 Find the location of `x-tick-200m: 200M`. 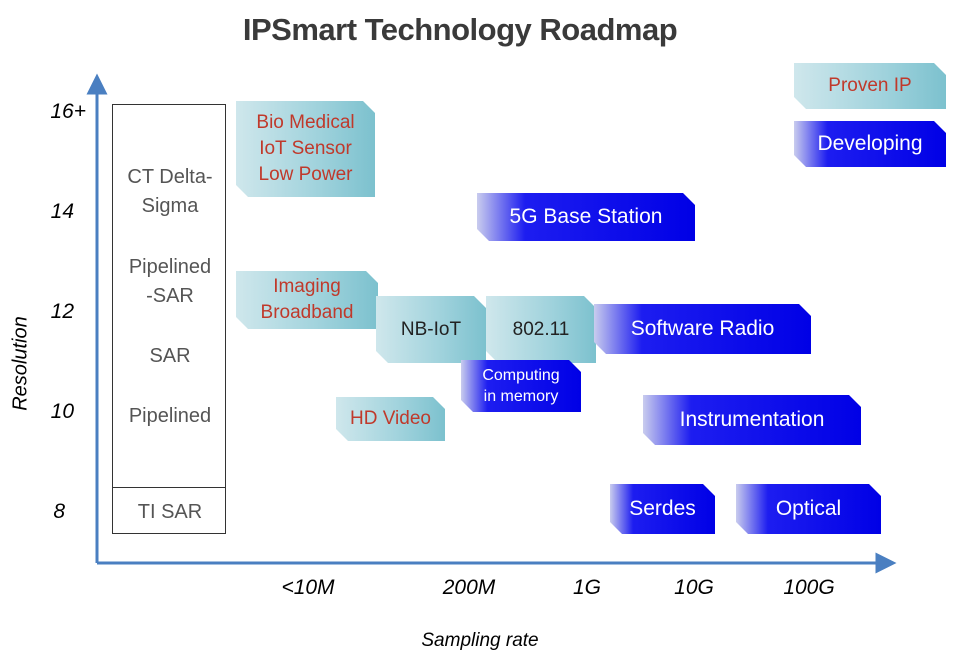

x-tick-200m: 200M is located at coordinates (469, 587).